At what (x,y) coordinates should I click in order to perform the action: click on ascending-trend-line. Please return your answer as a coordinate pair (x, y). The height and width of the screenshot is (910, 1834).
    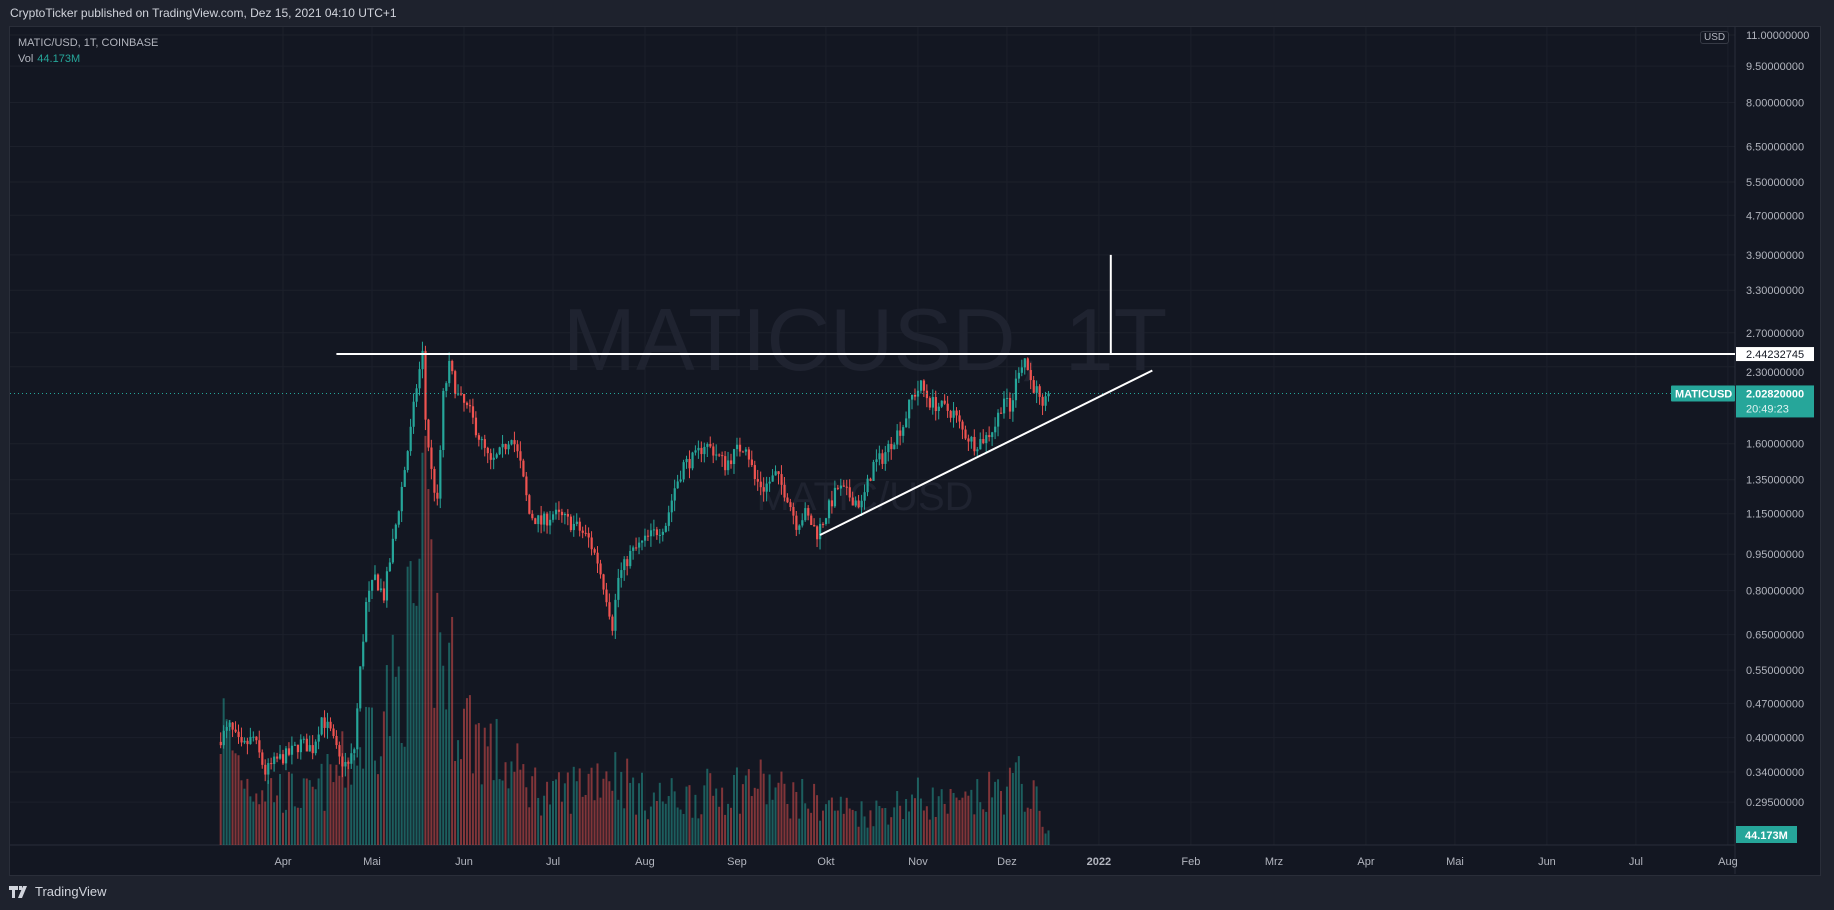
    Looking at the image, I should click on (986, 452).